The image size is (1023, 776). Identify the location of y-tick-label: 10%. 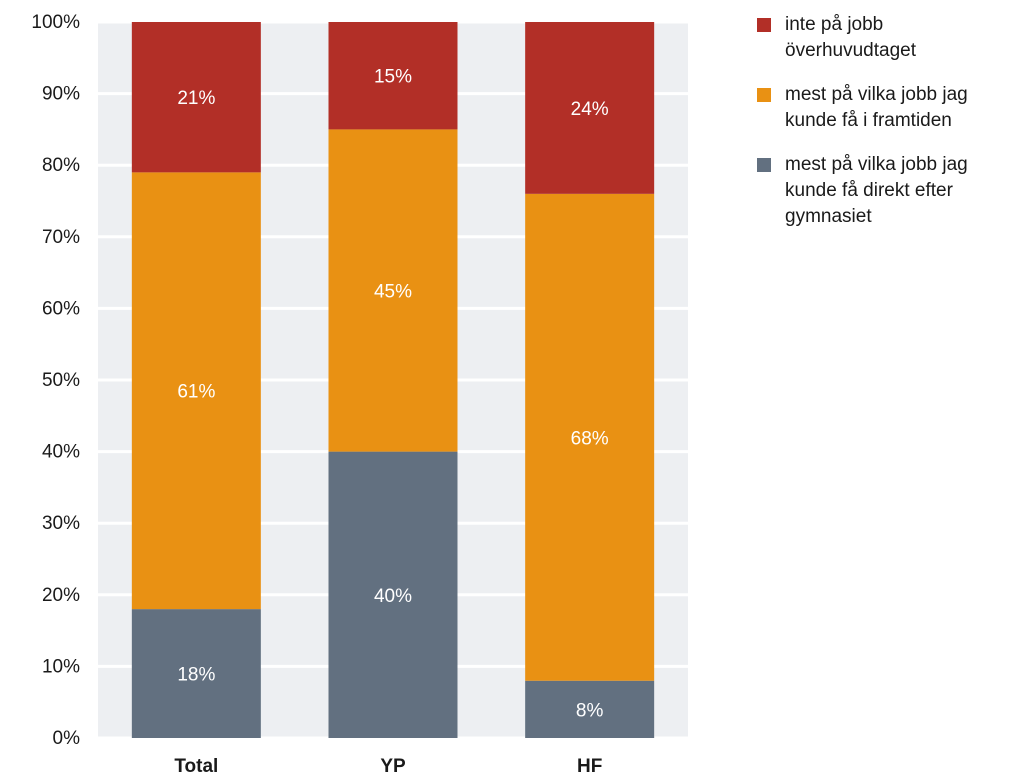
(61, 666).